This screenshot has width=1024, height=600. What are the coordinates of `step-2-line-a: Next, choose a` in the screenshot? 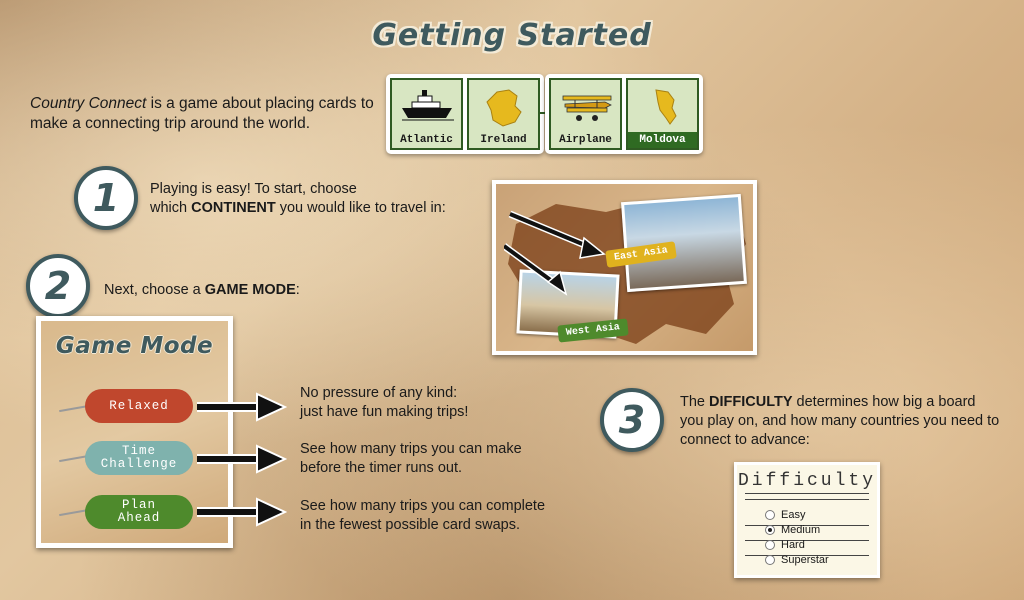 It's located at (154, 290).